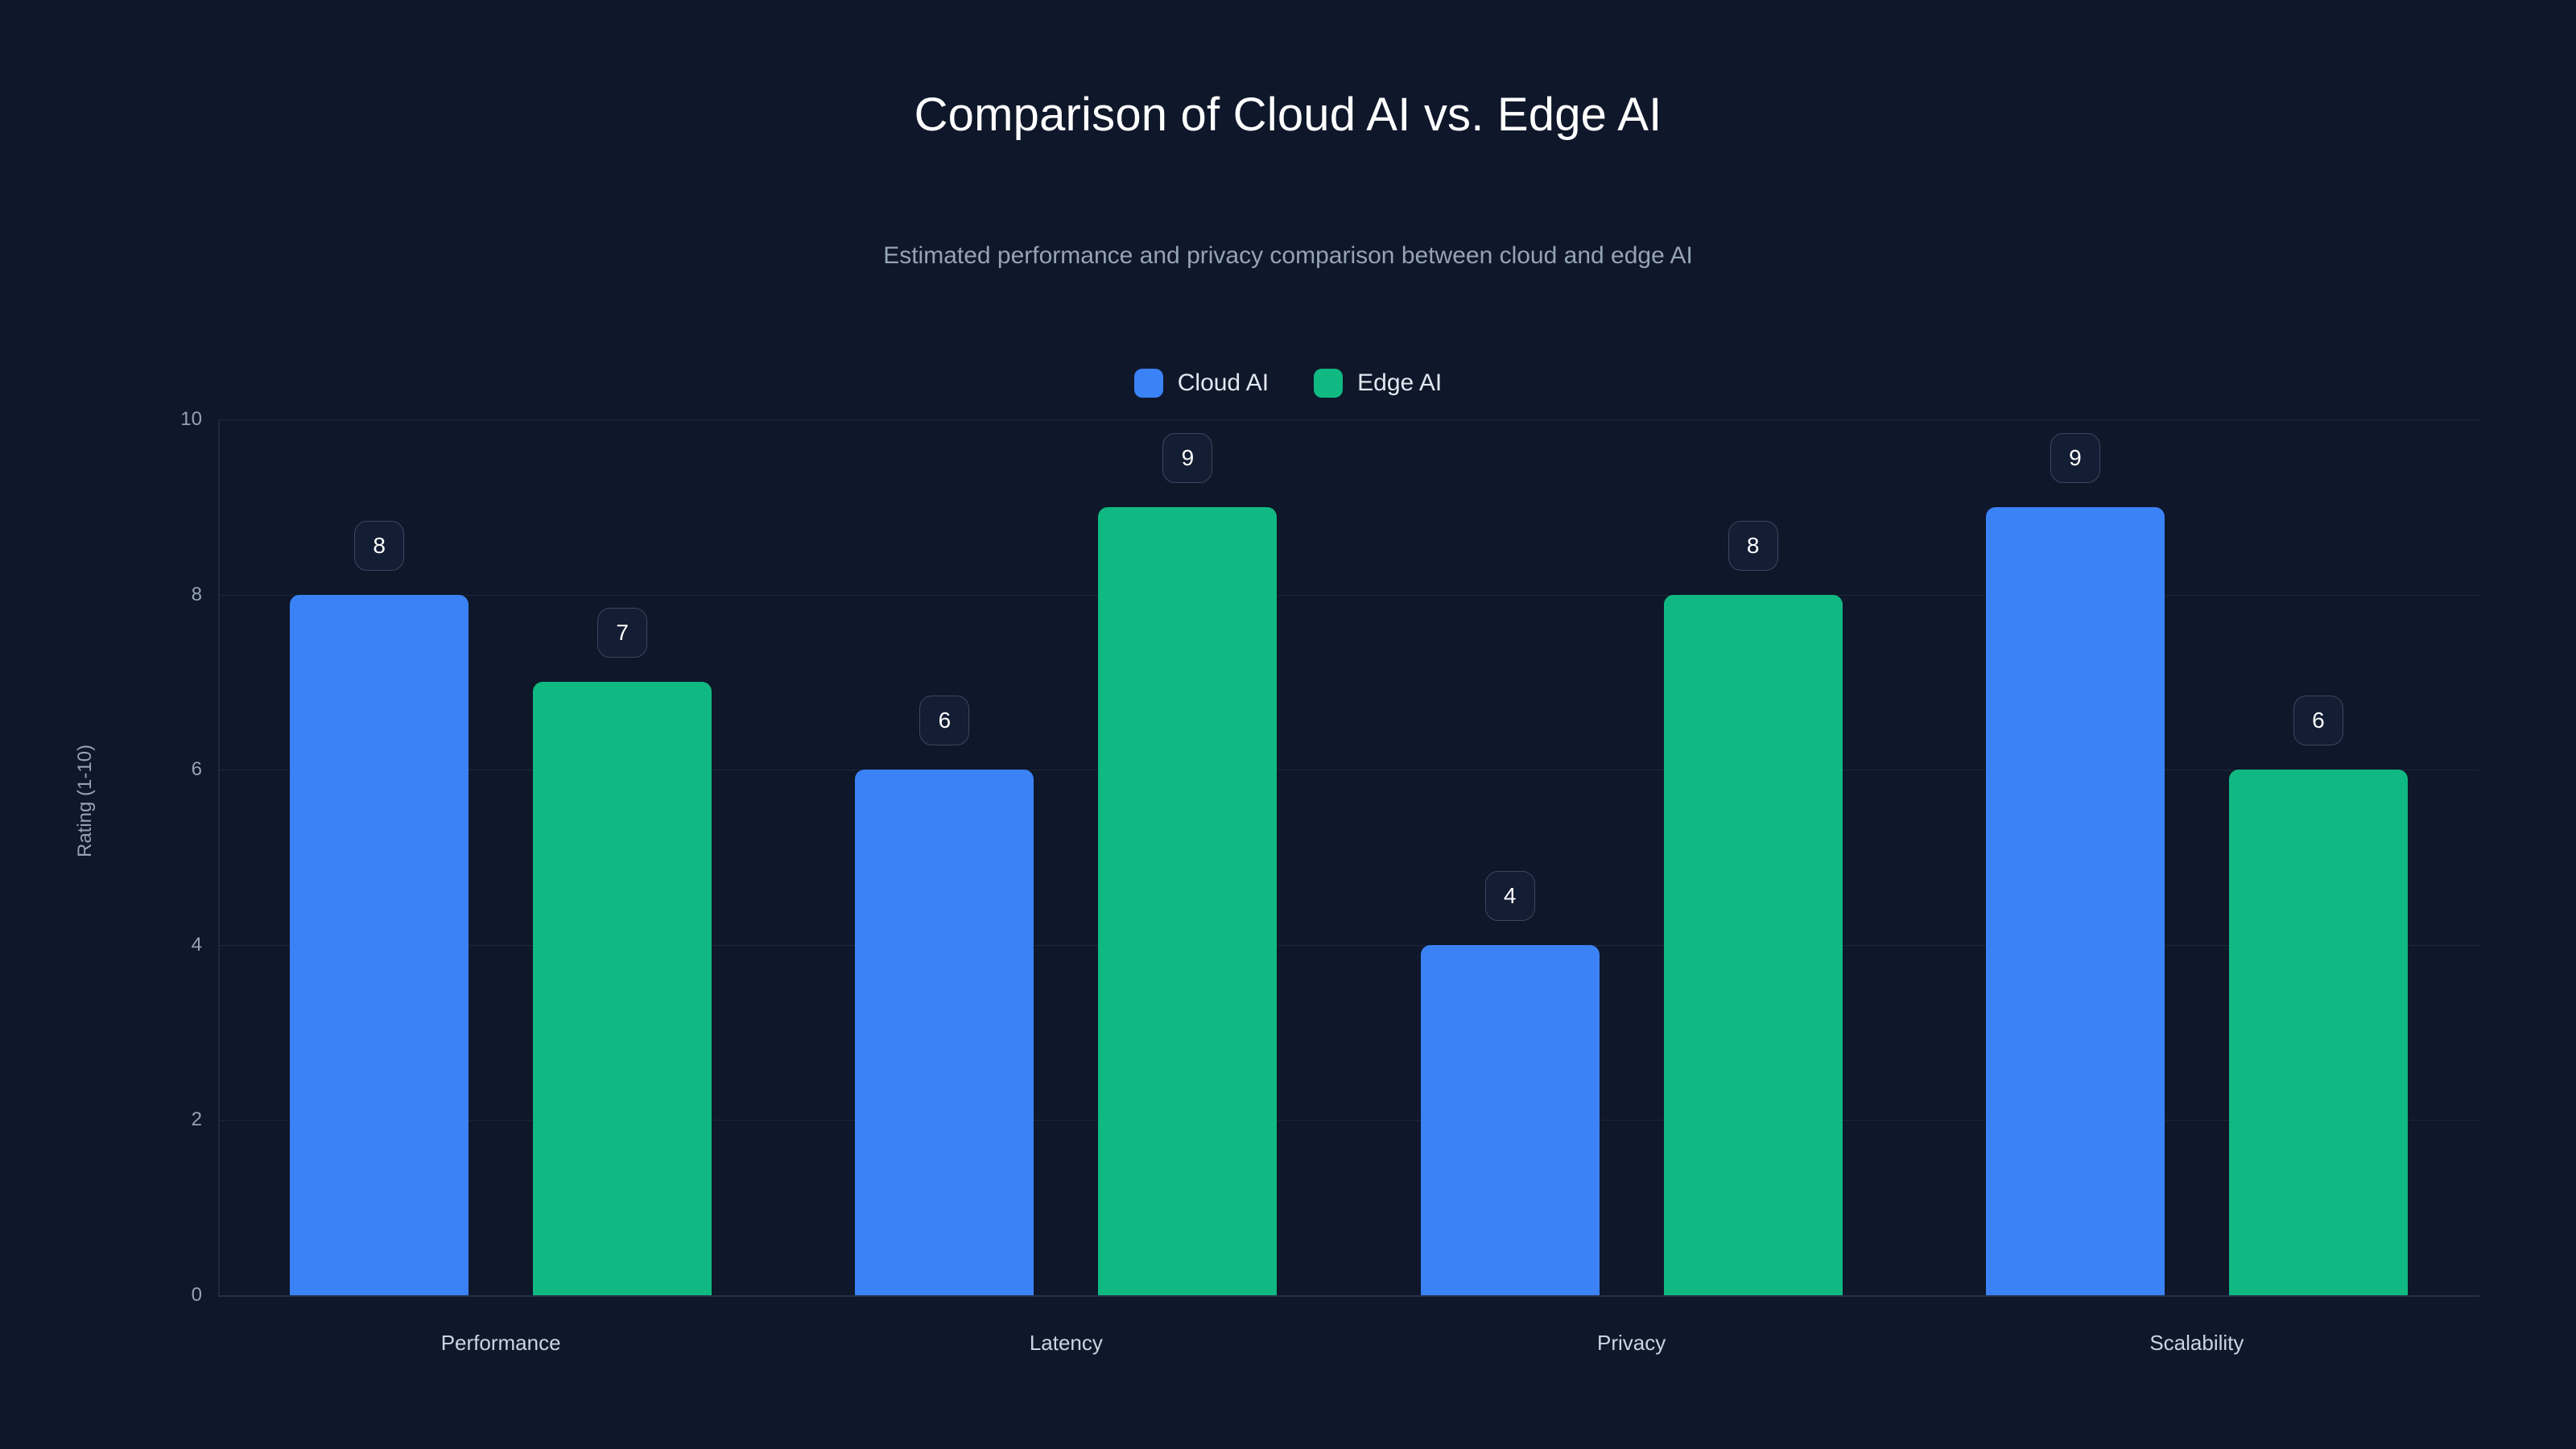 Image resolution: width=2576 pixels, height=1449 pixels. Describe the element at coordinates (1509, 895) in the screenshot. I see `data-label-badge: 4` at that location.